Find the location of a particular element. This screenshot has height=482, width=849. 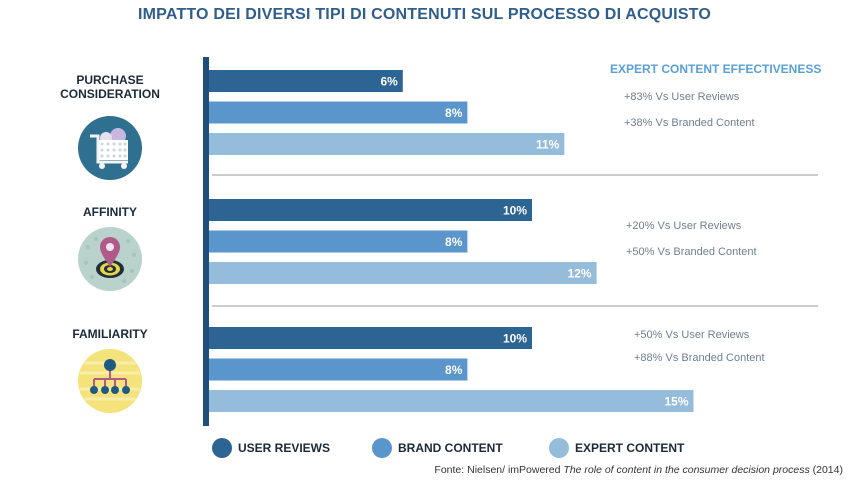

vertical-axis is located at coordinates (206, 241).